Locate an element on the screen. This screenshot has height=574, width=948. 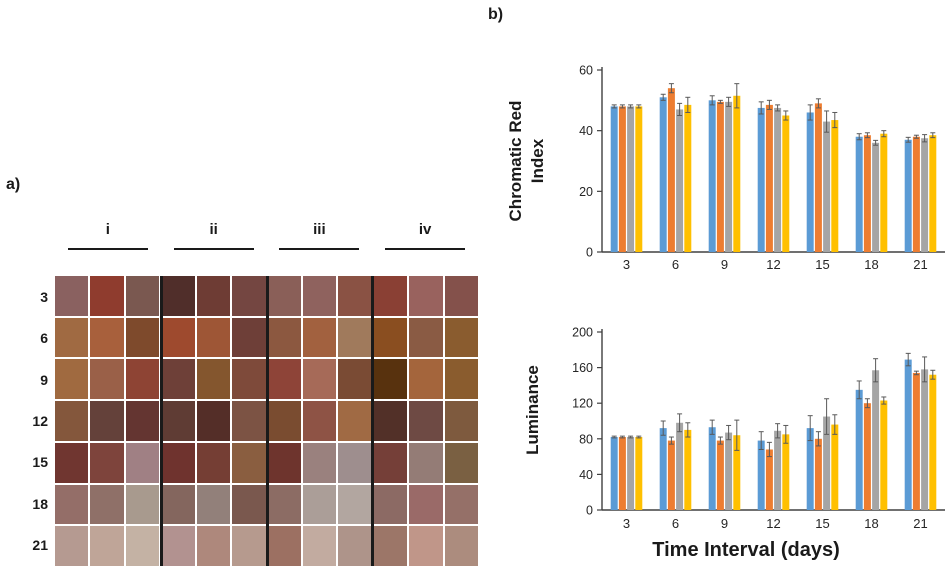
color-swatch-r5-c6 is located at coordinates (284, 504).